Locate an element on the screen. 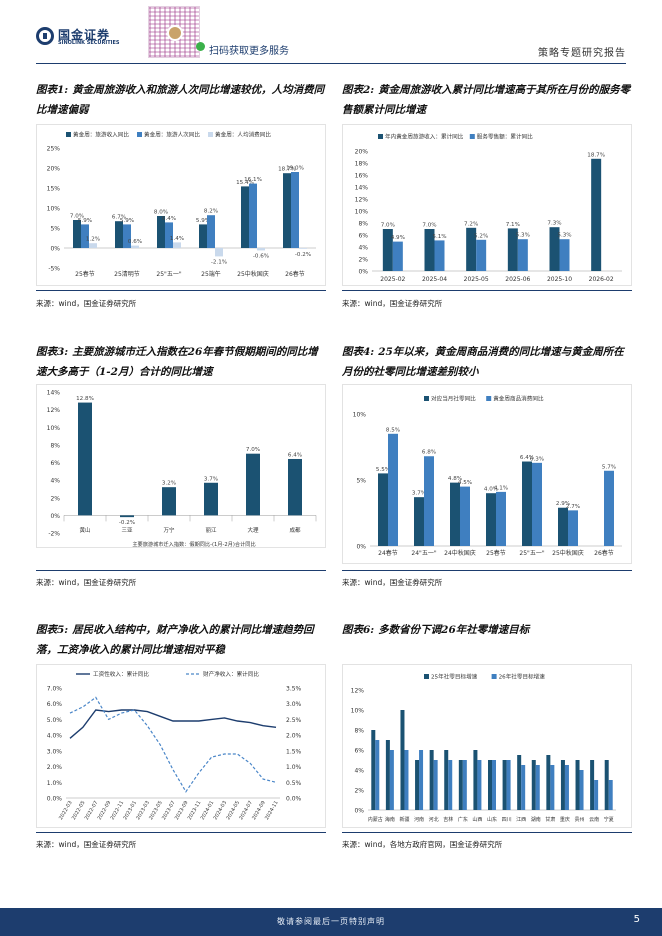 Image resolution: width=662 pixels, height=936 pixels. data-label: 5.7% is located at coordinates (609, 467).